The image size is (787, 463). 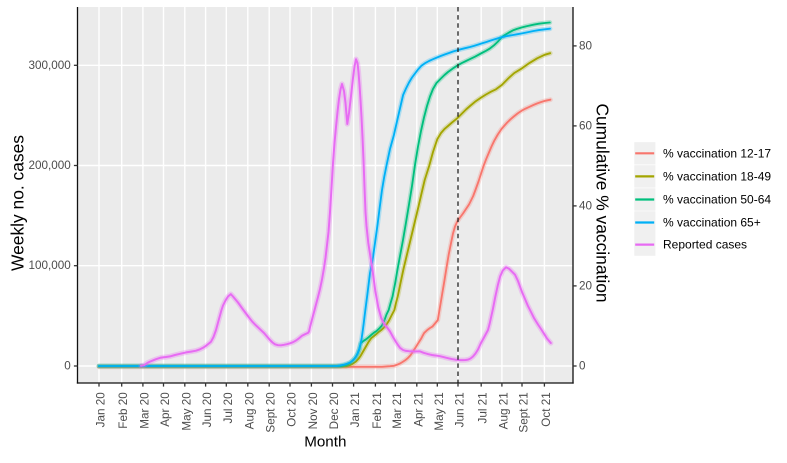 I want to click on svg-text: Sept 20, so click(x=271, y=412).